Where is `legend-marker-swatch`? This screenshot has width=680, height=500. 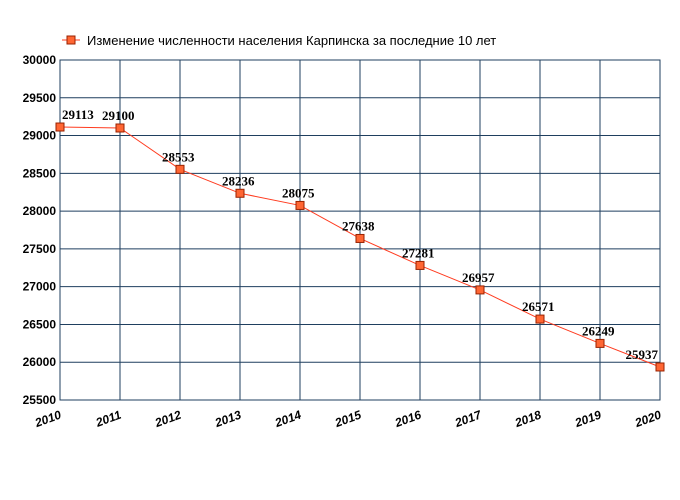
legend-marker-swatch is located at coordinates (71, 40).